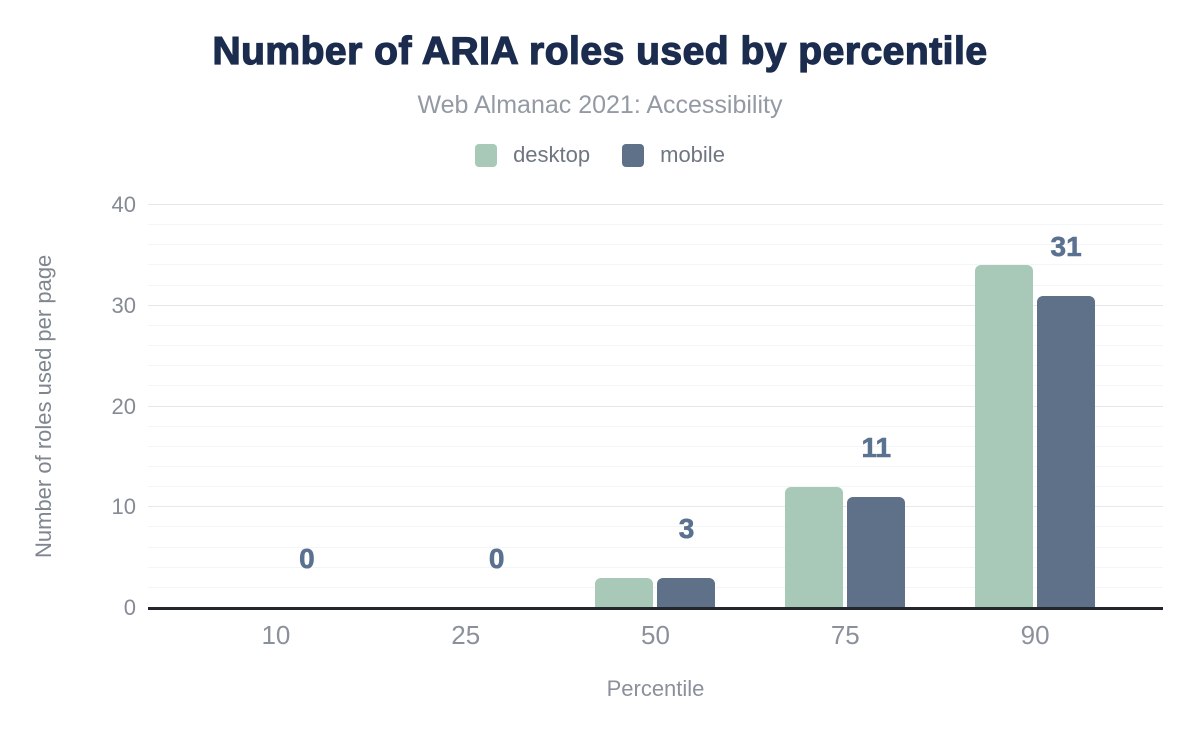 Image resolution: width=1200 pixels, height=742 pixels. What do you see at coordinates (123, 406) in the screenshot?
I see `y-tick-label-20: 20` at bounding box center [123, 406].